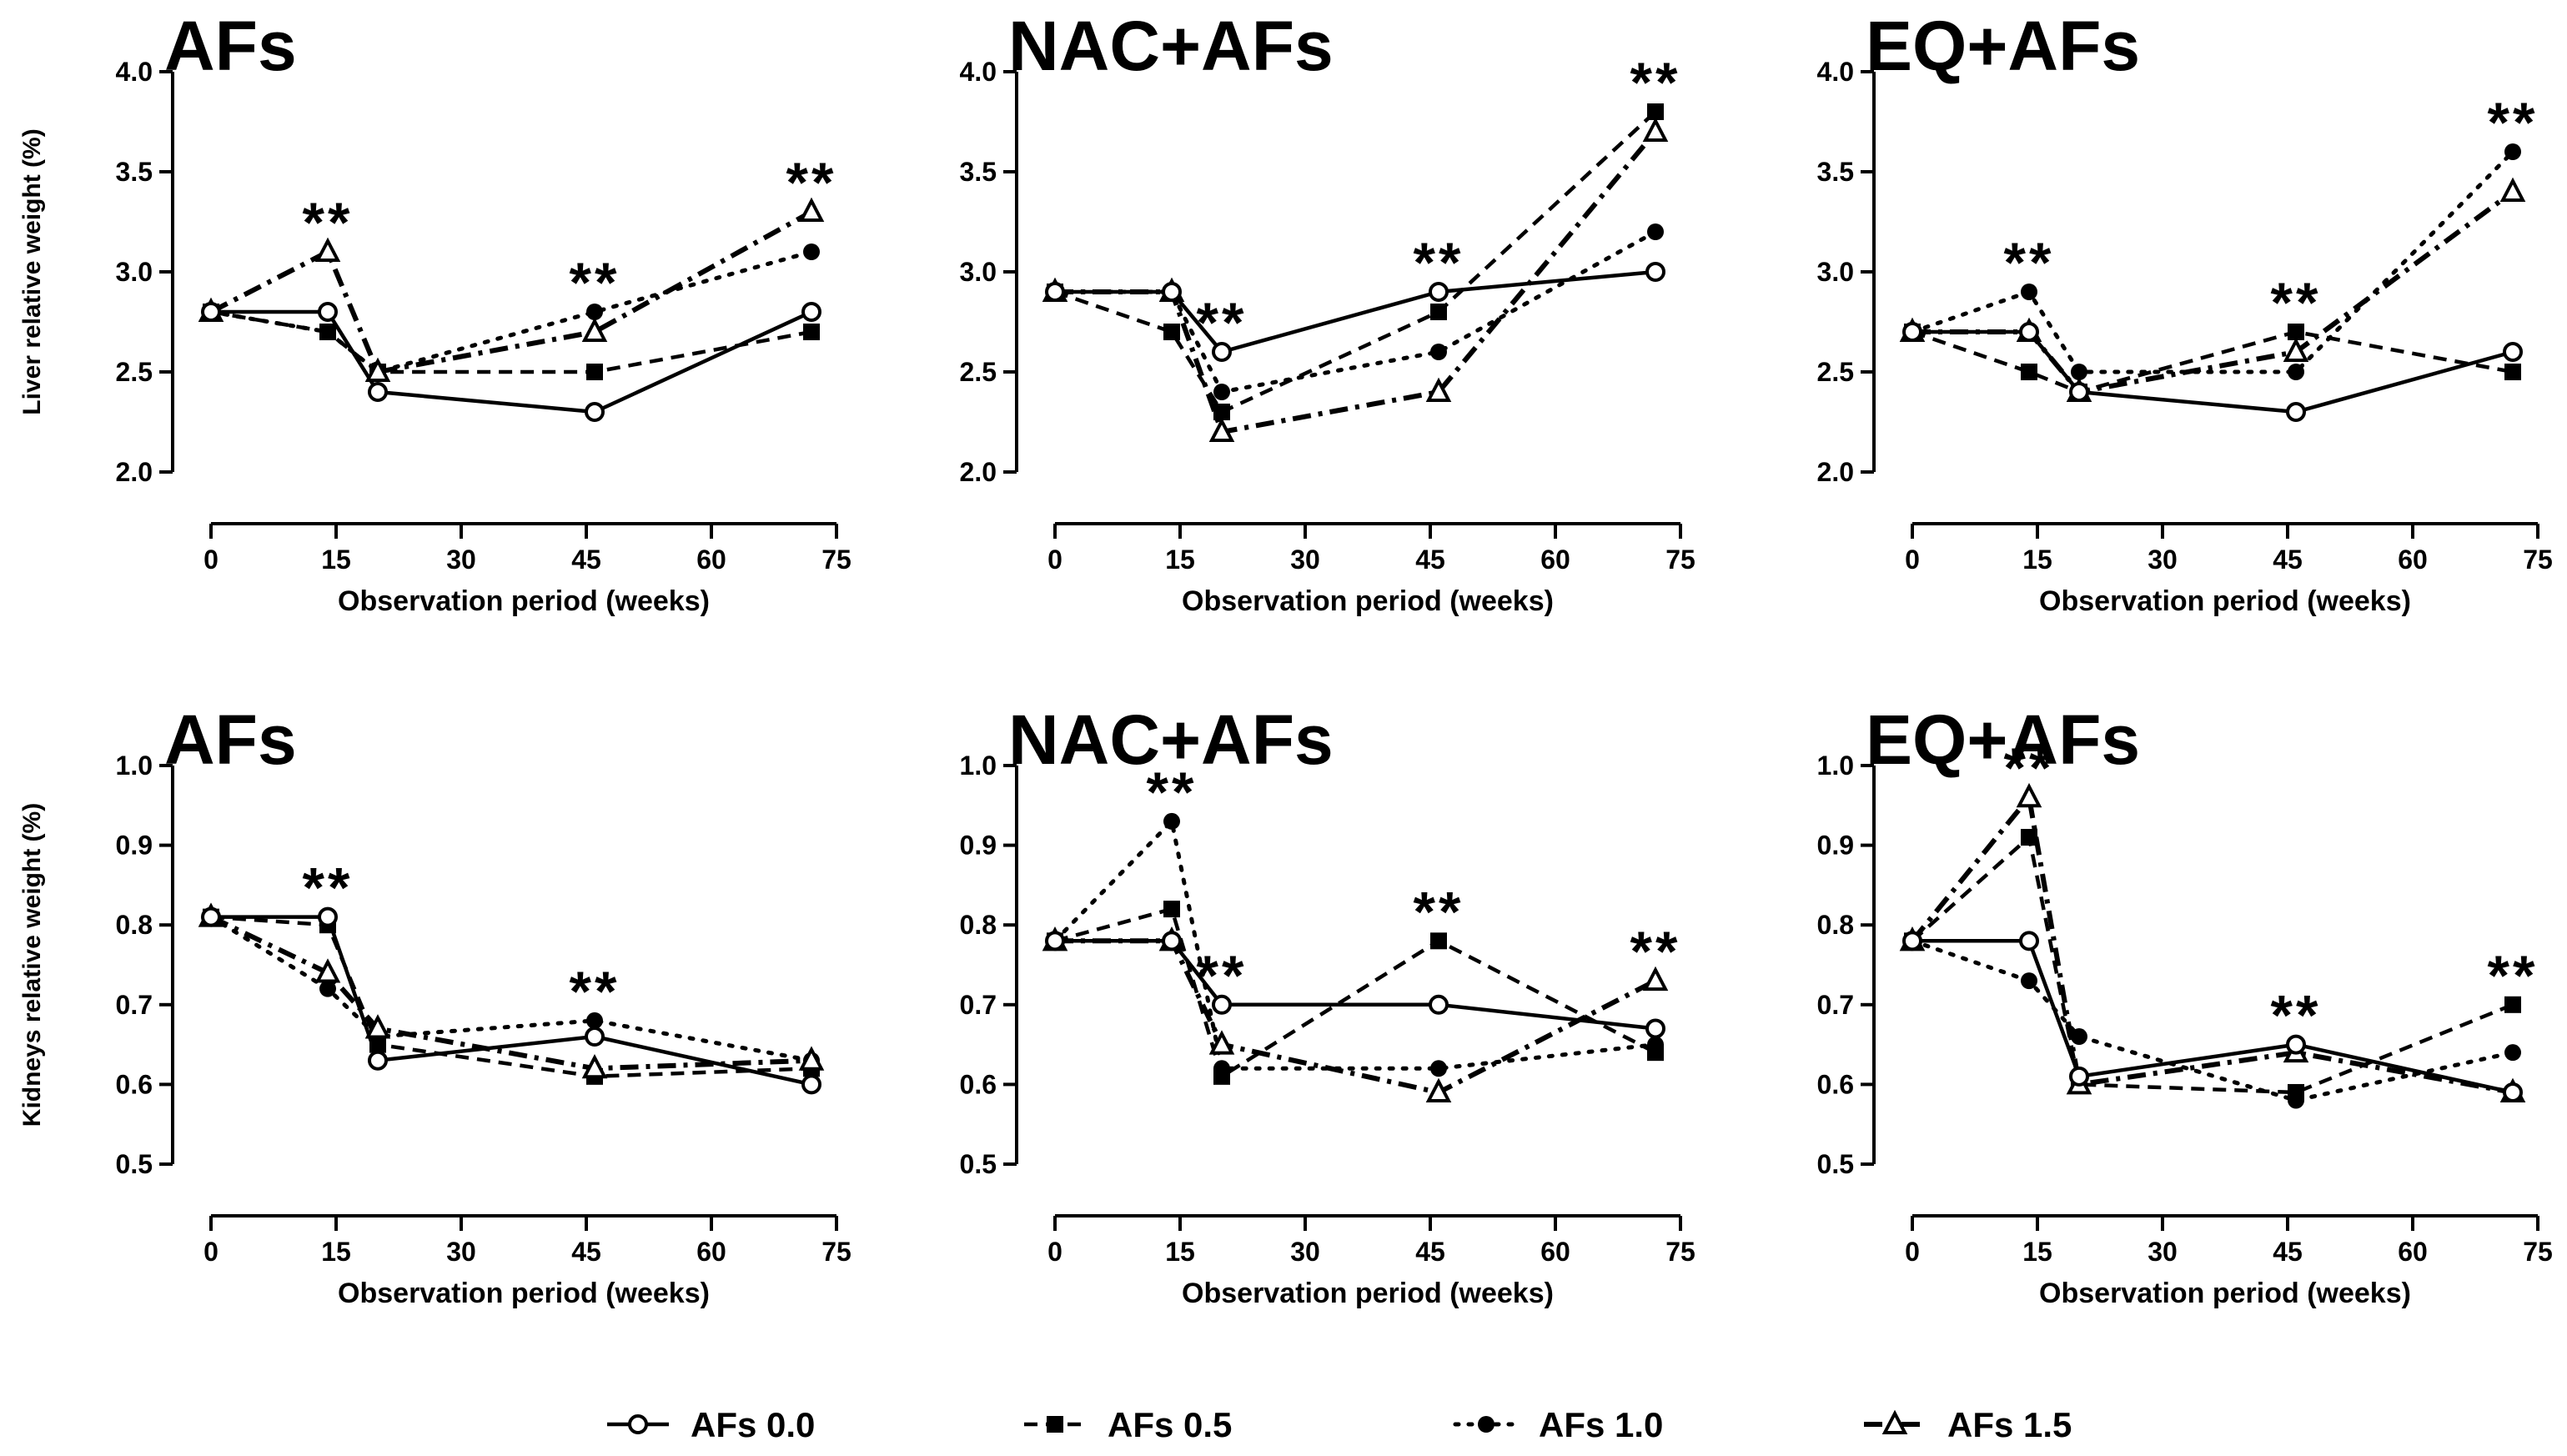 The width and height of the screenshot is (2567, 1456). I want to click on y-tick-label: 0.5, so click(134, 1164).